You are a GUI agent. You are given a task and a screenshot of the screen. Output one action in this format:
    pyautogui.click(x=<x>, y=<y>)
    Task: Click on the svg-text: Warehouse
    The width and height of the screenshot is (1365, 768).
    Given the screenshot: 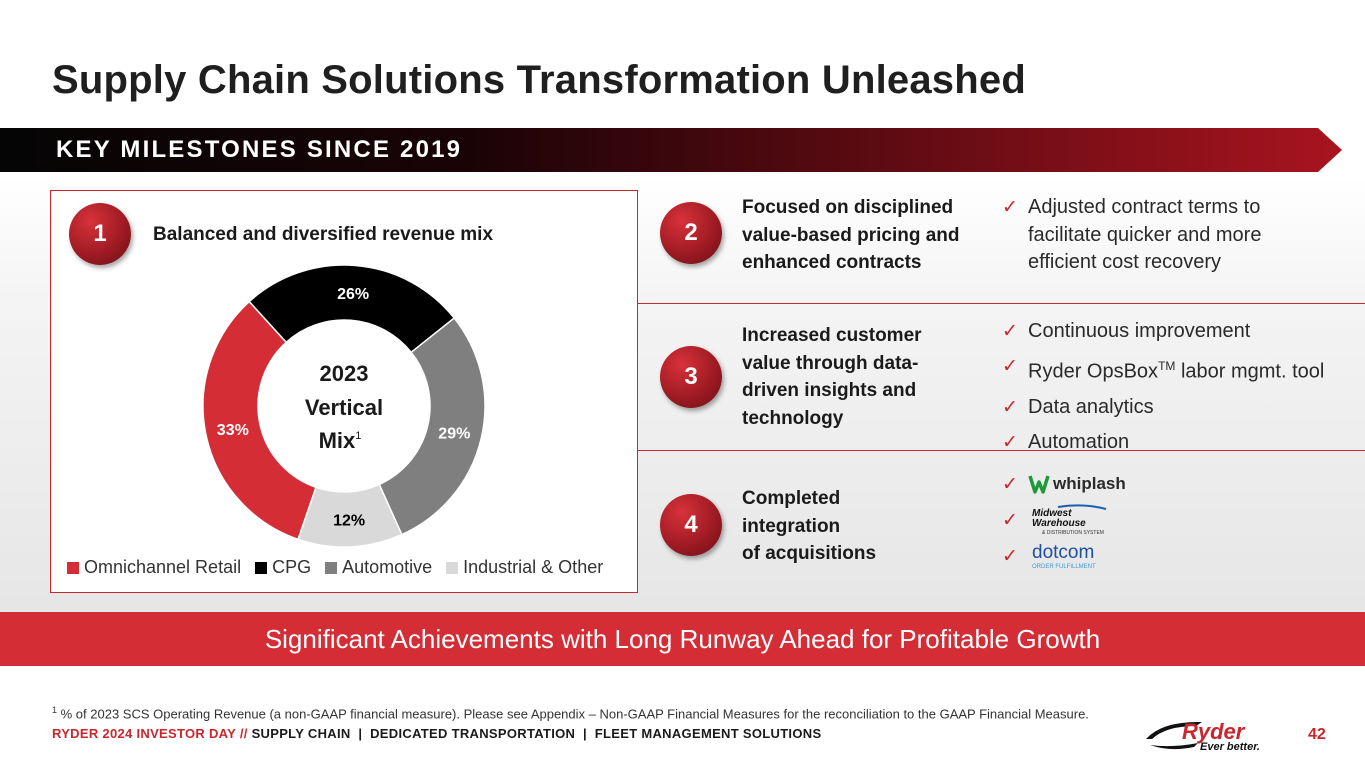 What is the action you would take?
    pyautogui.click(x=1059, y=523)
    